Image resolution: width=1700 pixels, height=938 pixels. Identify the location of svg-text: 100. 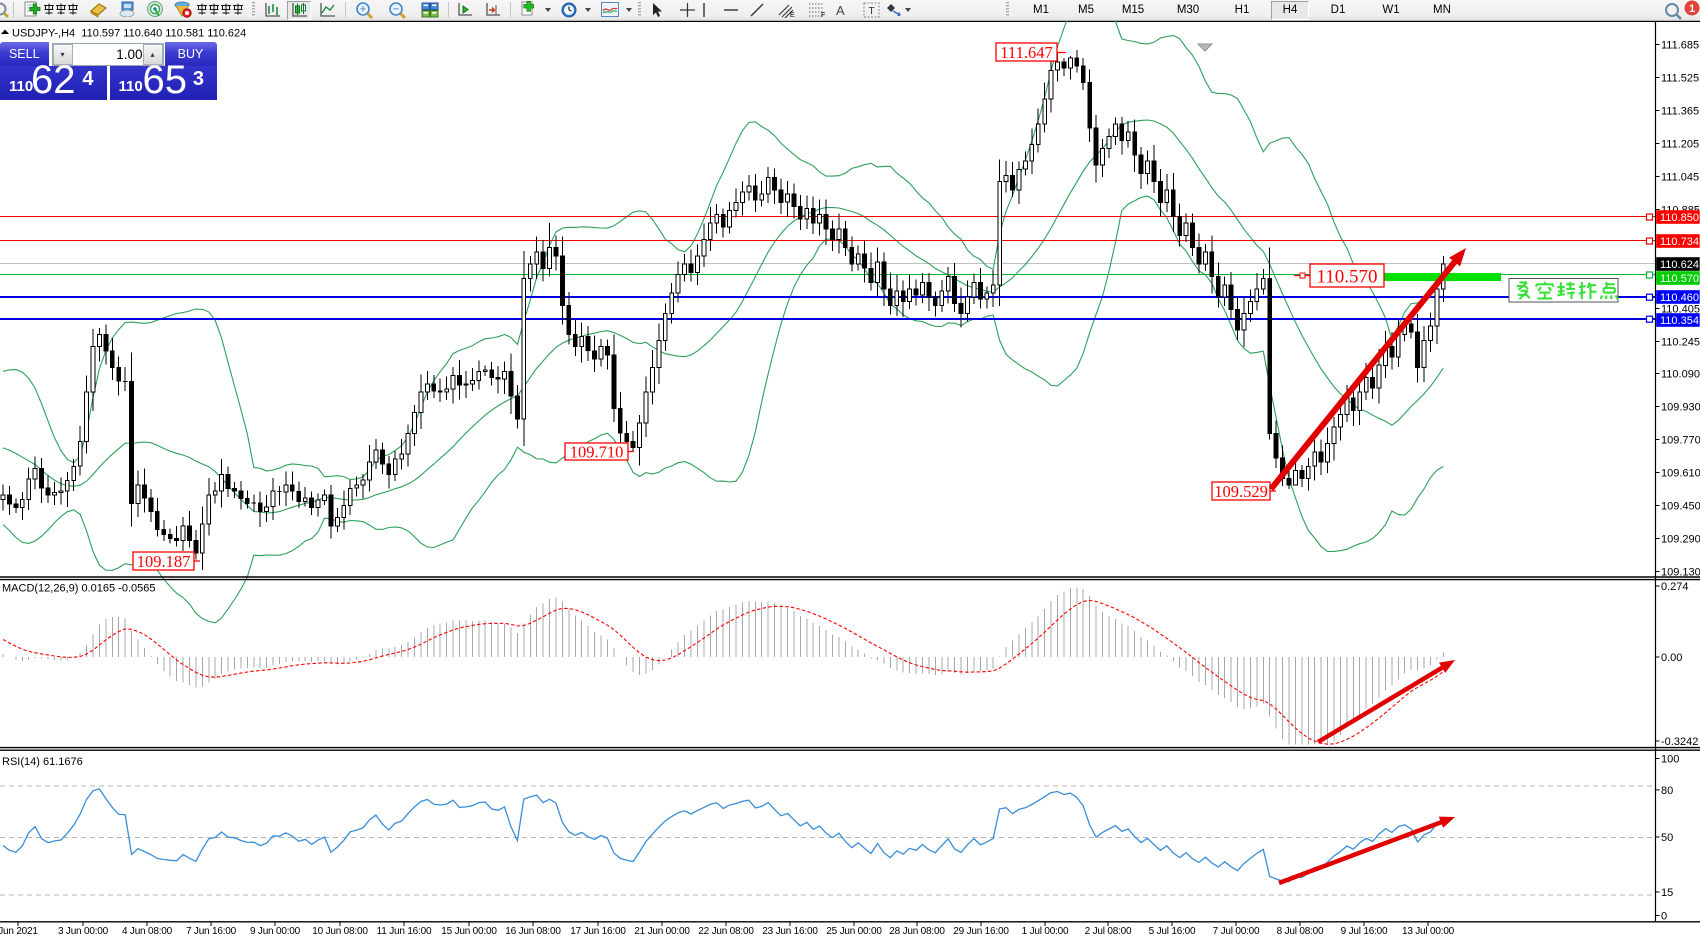
(1670, 760).